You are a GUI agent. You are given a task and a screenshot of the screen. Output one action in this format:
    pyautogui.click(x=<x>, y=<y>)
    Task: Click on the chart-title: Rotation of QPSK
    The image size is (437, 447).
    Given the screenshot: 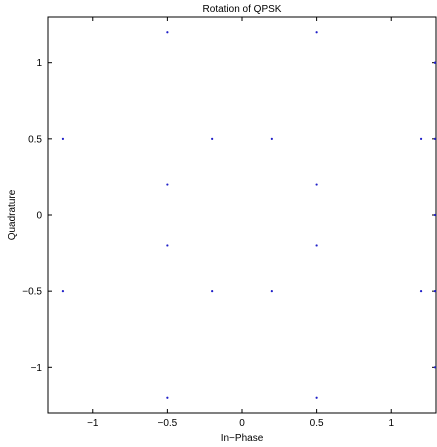 What is the action you would take?
    pyautogui.click(x=242, y=9)
    